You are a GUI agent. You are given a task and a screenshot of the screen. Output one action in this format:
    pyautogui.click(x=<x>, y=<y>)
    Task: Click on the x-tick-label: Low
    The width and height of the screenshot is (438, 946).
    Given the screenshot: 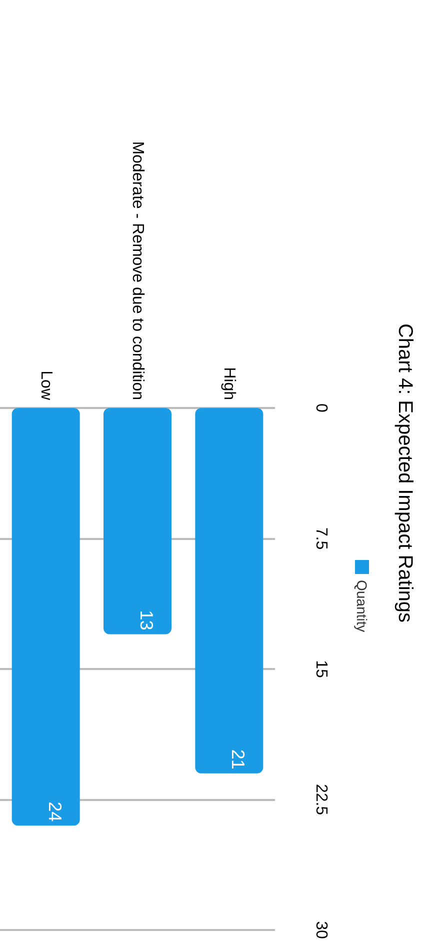 What is the action you would take?
    pyautogui.click(x=45, y=385)
    